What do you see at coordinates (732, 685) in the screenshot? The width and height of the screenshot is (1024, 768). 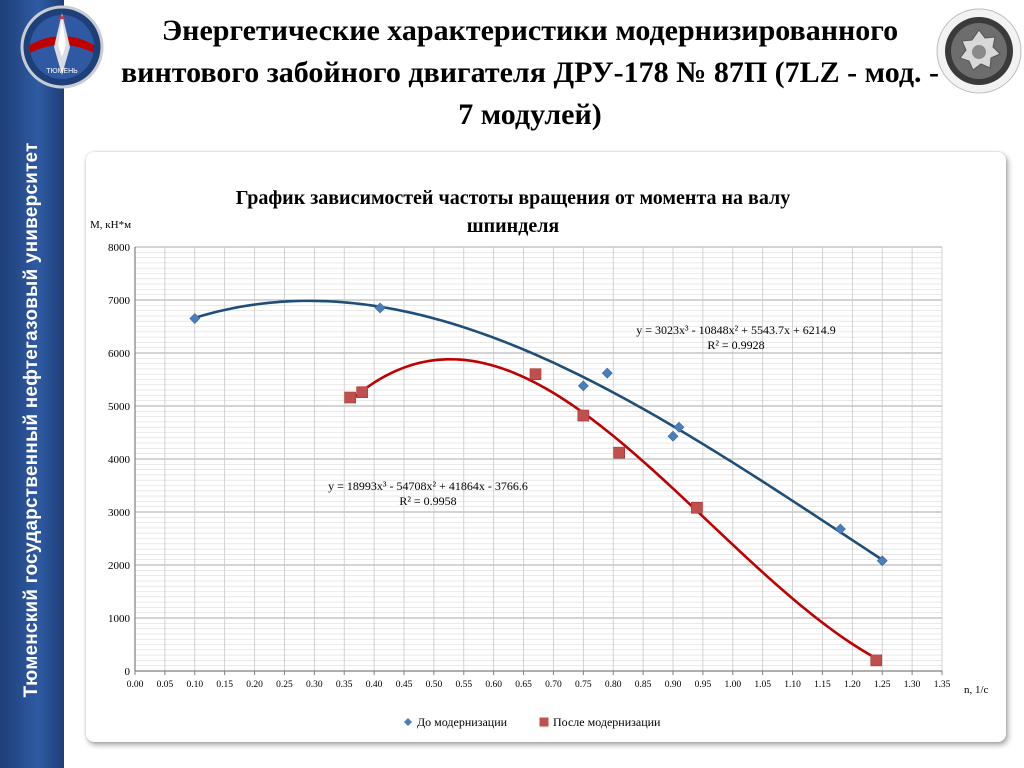 I see `x-tick-label: 1.00` at bounding box center [732, 685].